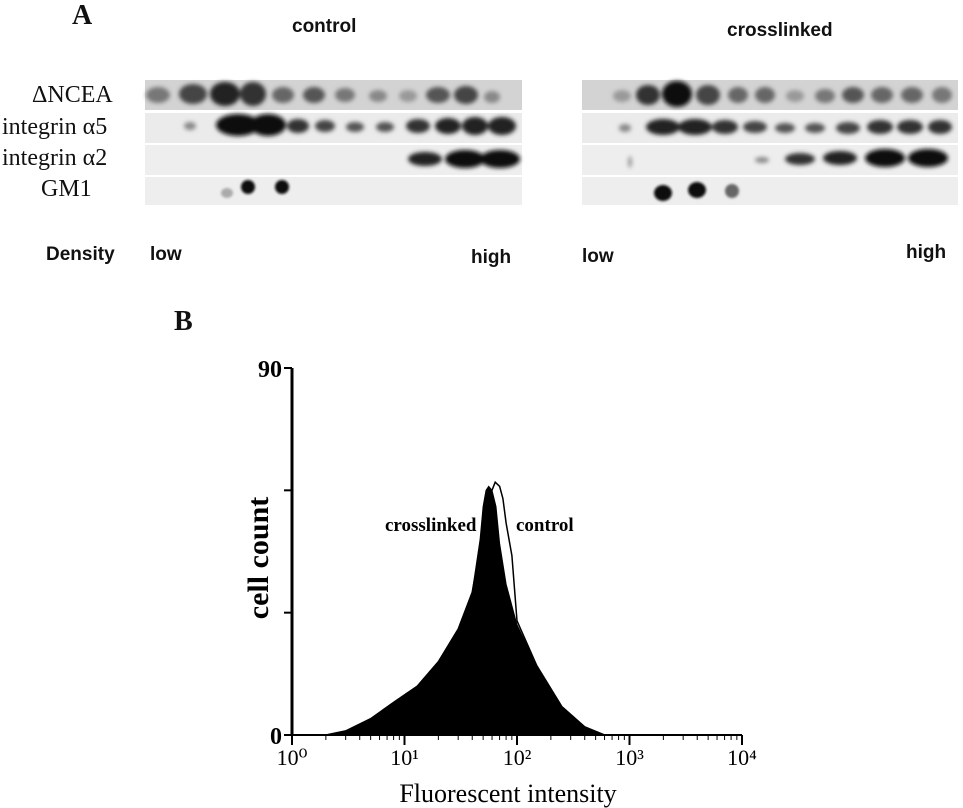 This screenshot has height=808, width=963. I want to click on panel-b-letter: B, so click(183, 321).